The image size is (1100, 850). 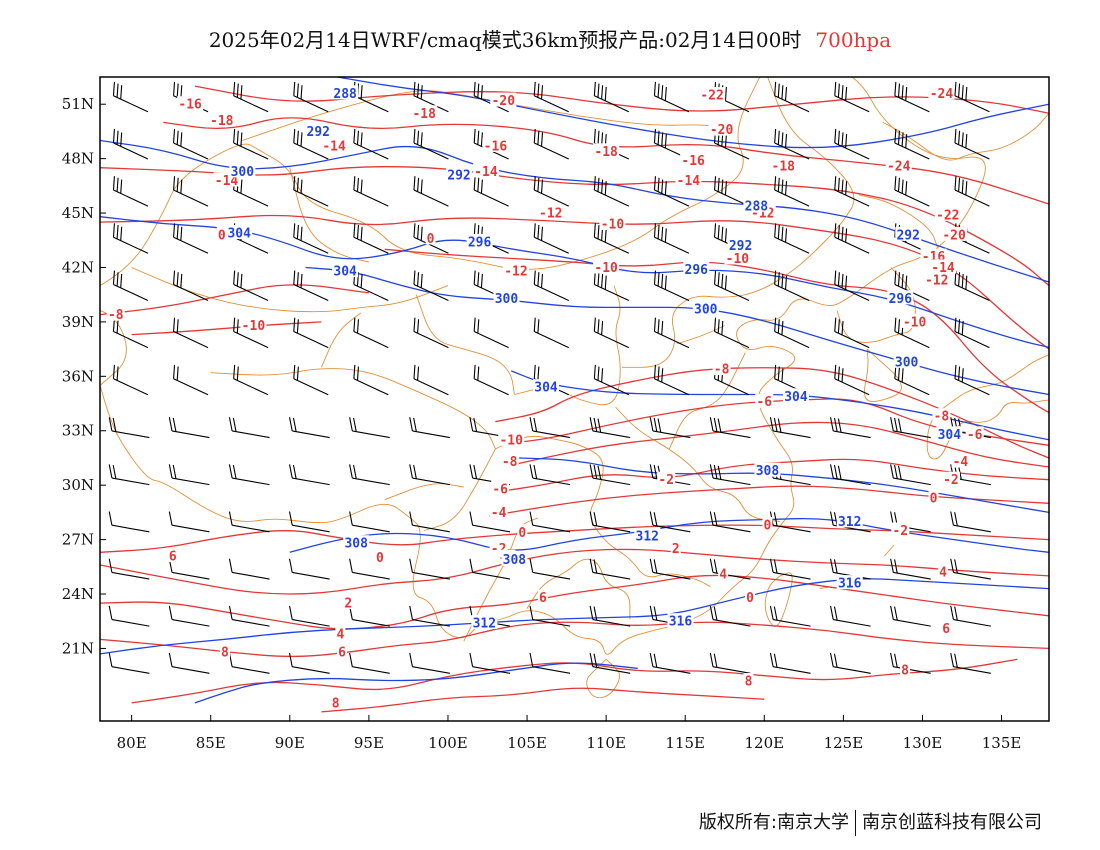 I want to click on title-main: 2025年02月14日WRF/cmaq模式36km预报产品:02月14日00时, so click(x=505, y=40).